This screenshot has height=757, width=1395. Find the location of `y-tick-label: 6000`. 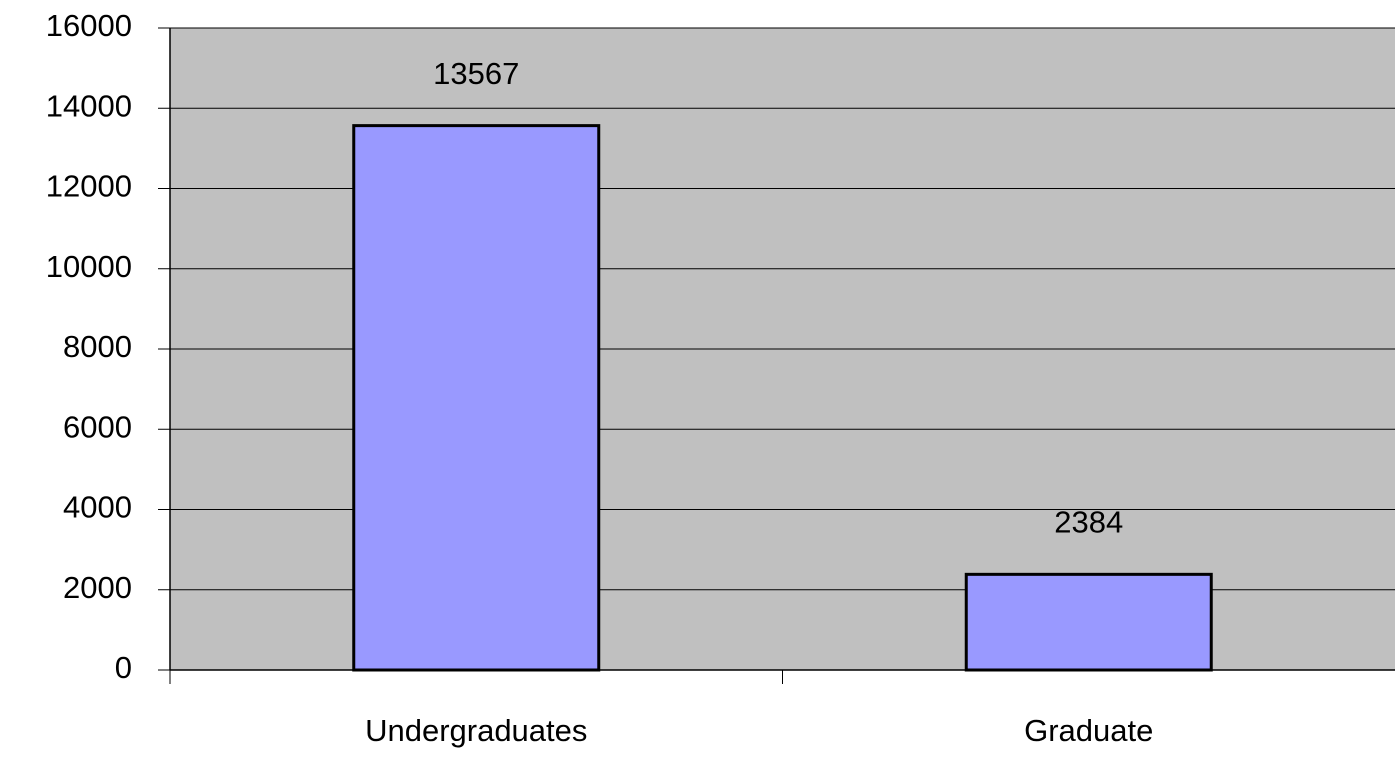

y-tick-label: 6000 is located at coordinates (97, 426).